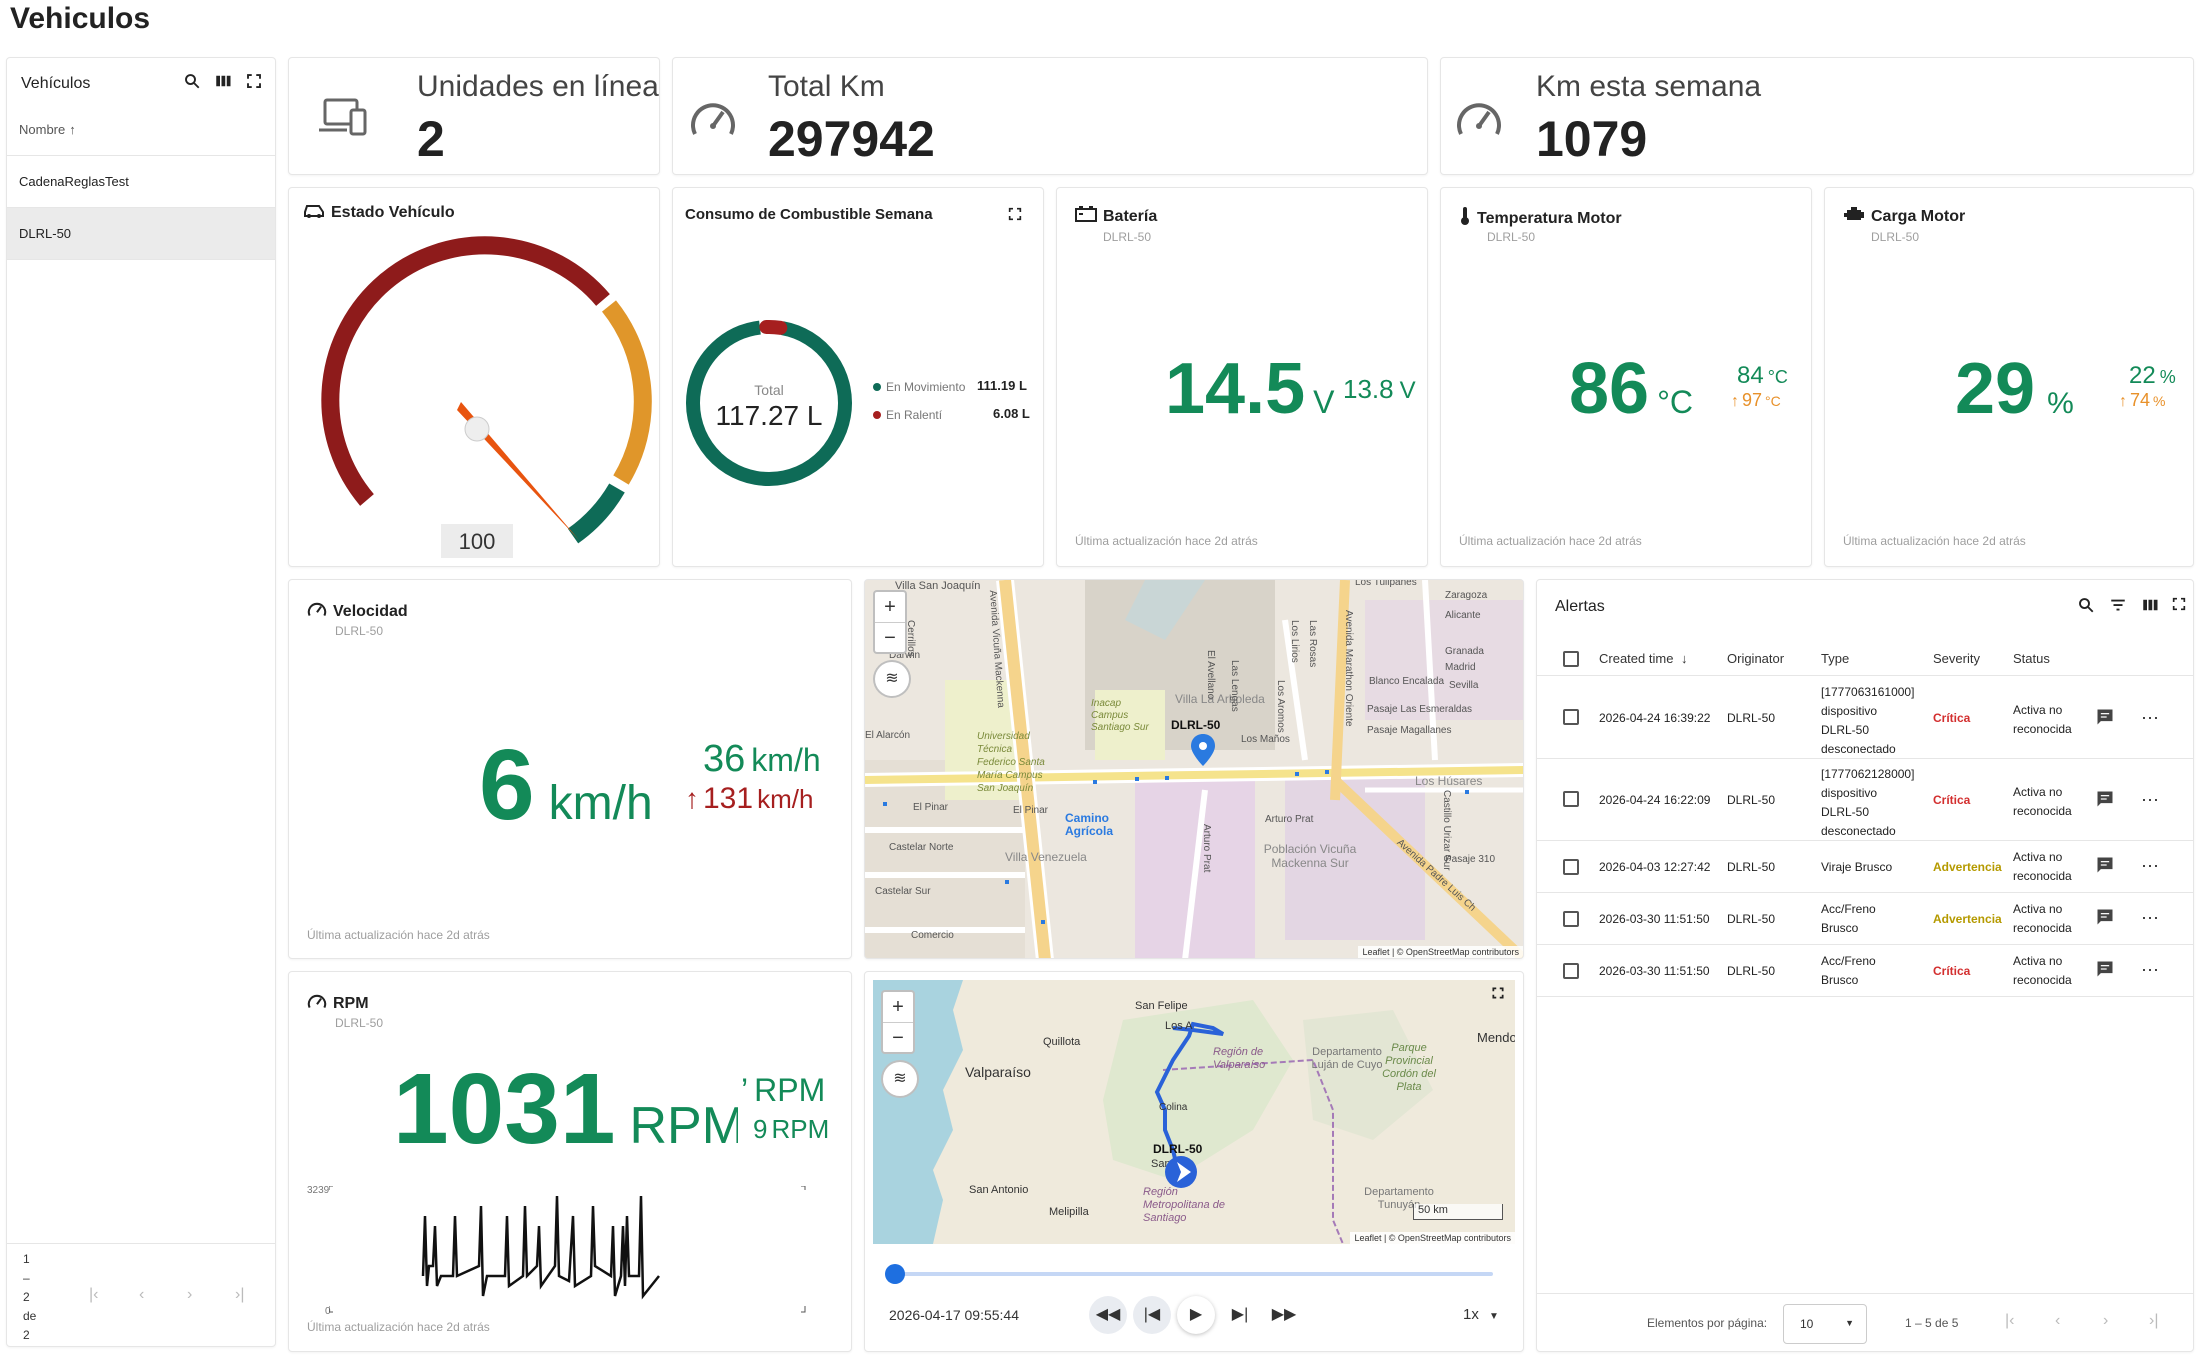 This screenshot has width=2201, height=1358. I want to click on min-value: 22 %, so click(2152, 375).